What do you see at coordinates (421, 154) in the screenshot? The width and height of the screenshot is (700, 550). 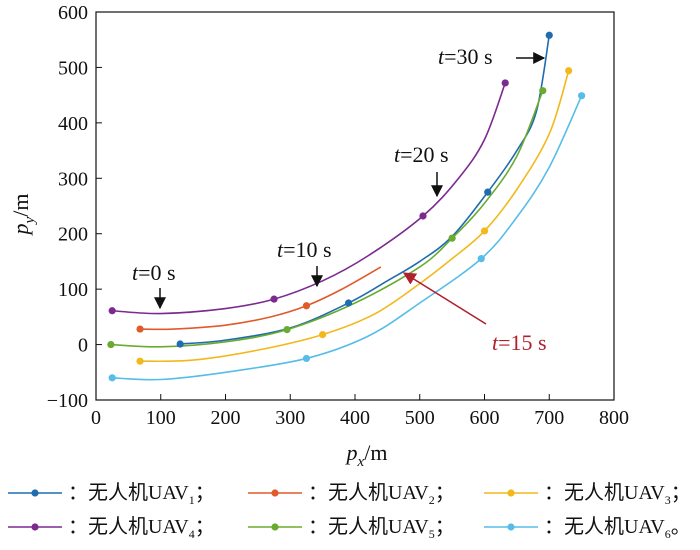 I see `annotation-t20-label: t=20 s` at bounding box center [421, 154].